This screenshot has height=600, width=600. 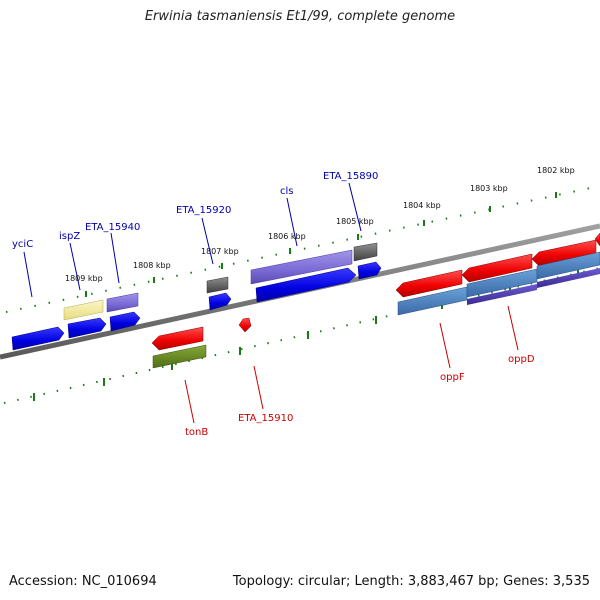 I want to click on gene-label-yciC: yciC, so click(x=22, y=244).